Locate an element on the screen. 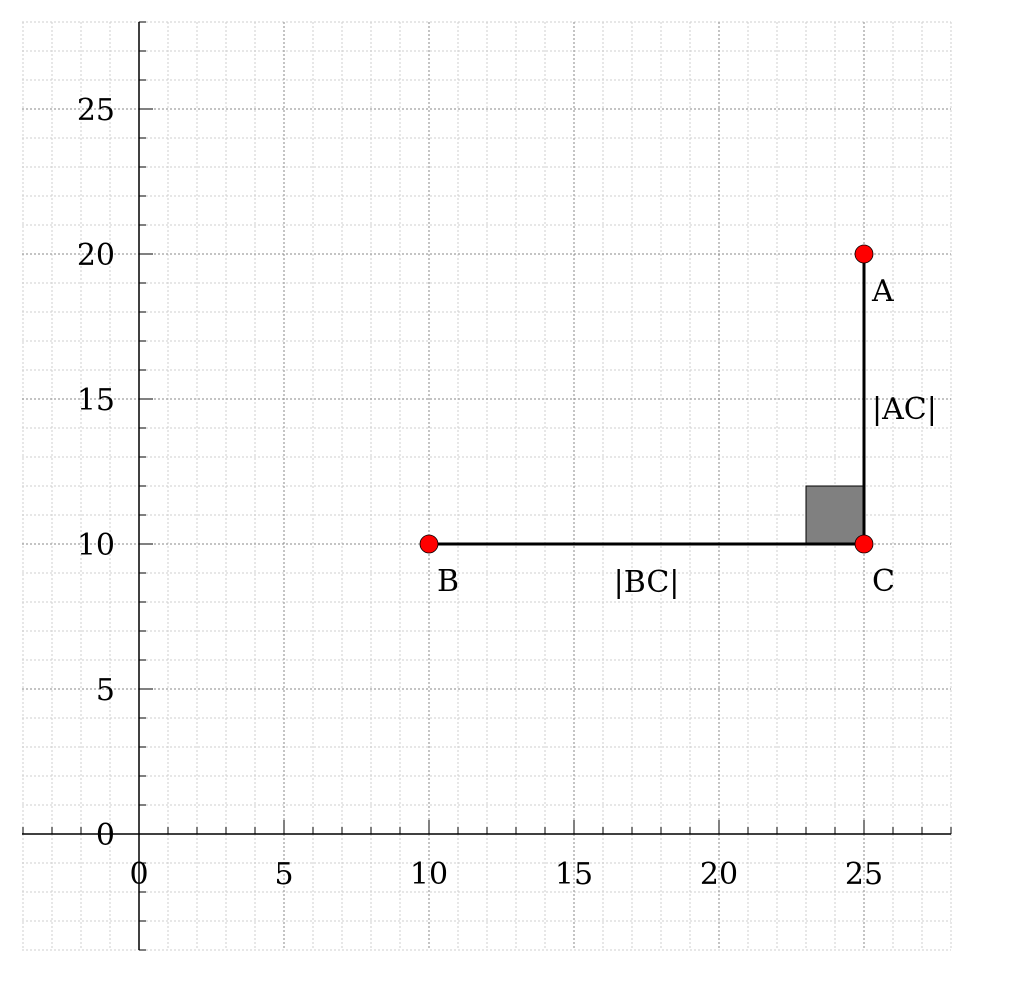 Image resolution: width=1018 pixels, height=987 pixels. y-tick-label-25: 25 is located at coordinates (96, 110).